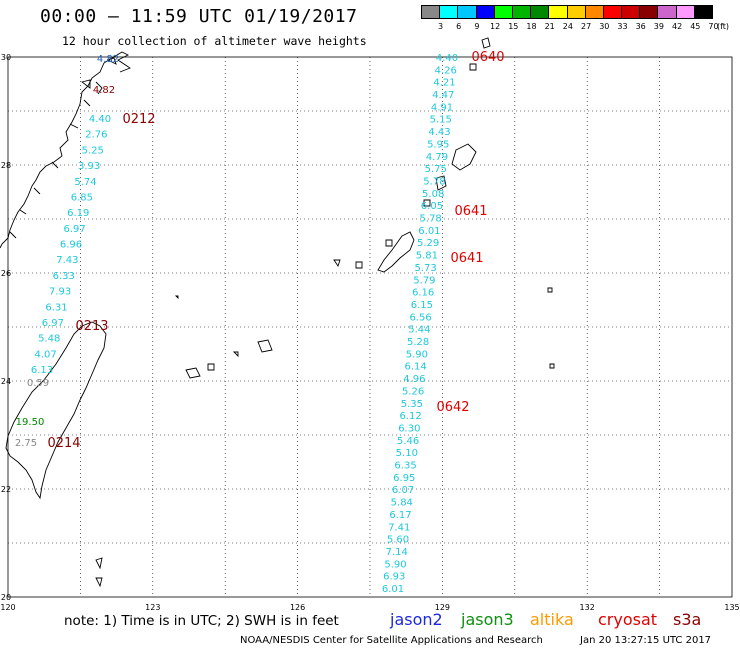 The image size is (740, 650). What do you see at coordinates (64, 276) in the screenshot?
I see `wave-height-value: 6.33` at bounding box center [64, 276].